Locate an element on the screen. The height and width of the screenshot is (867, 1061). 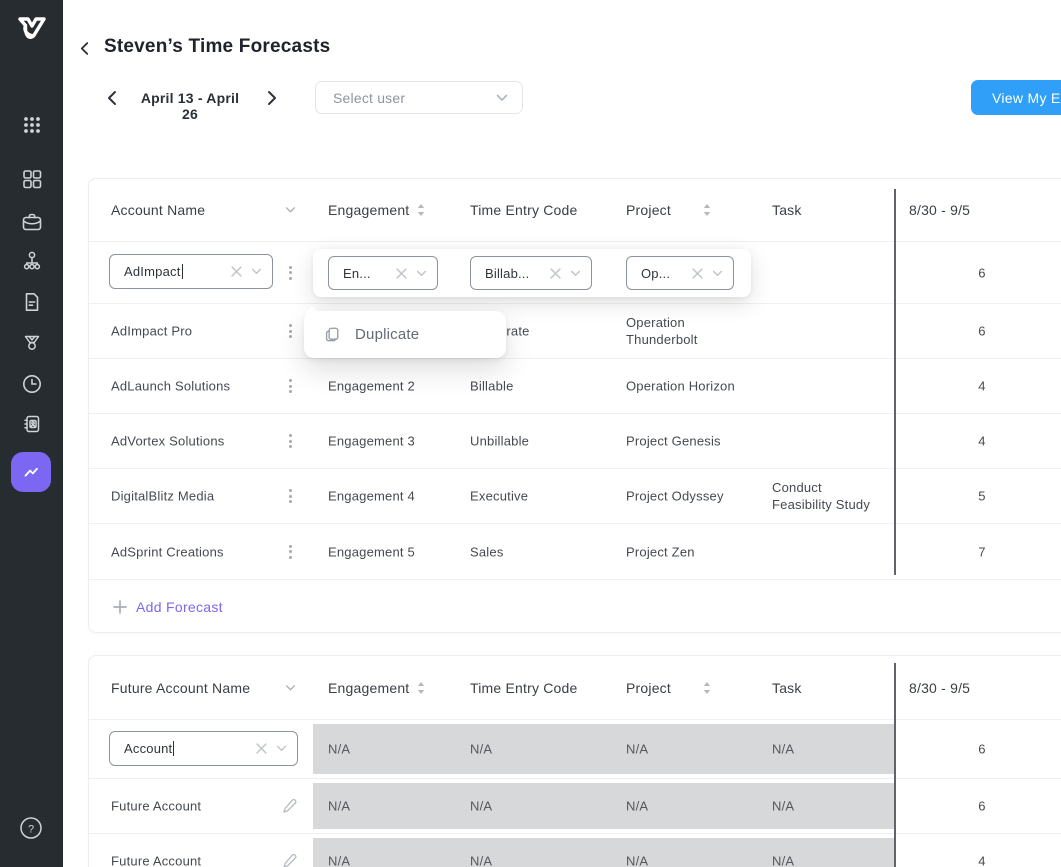
account-cell: AdSprint Creations is located at coordinates (167, 551).